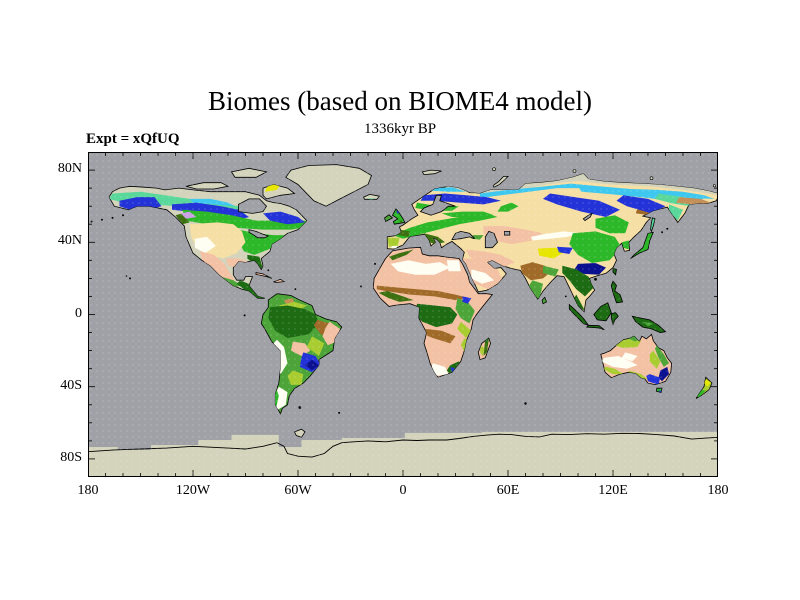  Describe the element at coordinates (398, 216) in the screenshot. I see `land-great-britain` at that location.